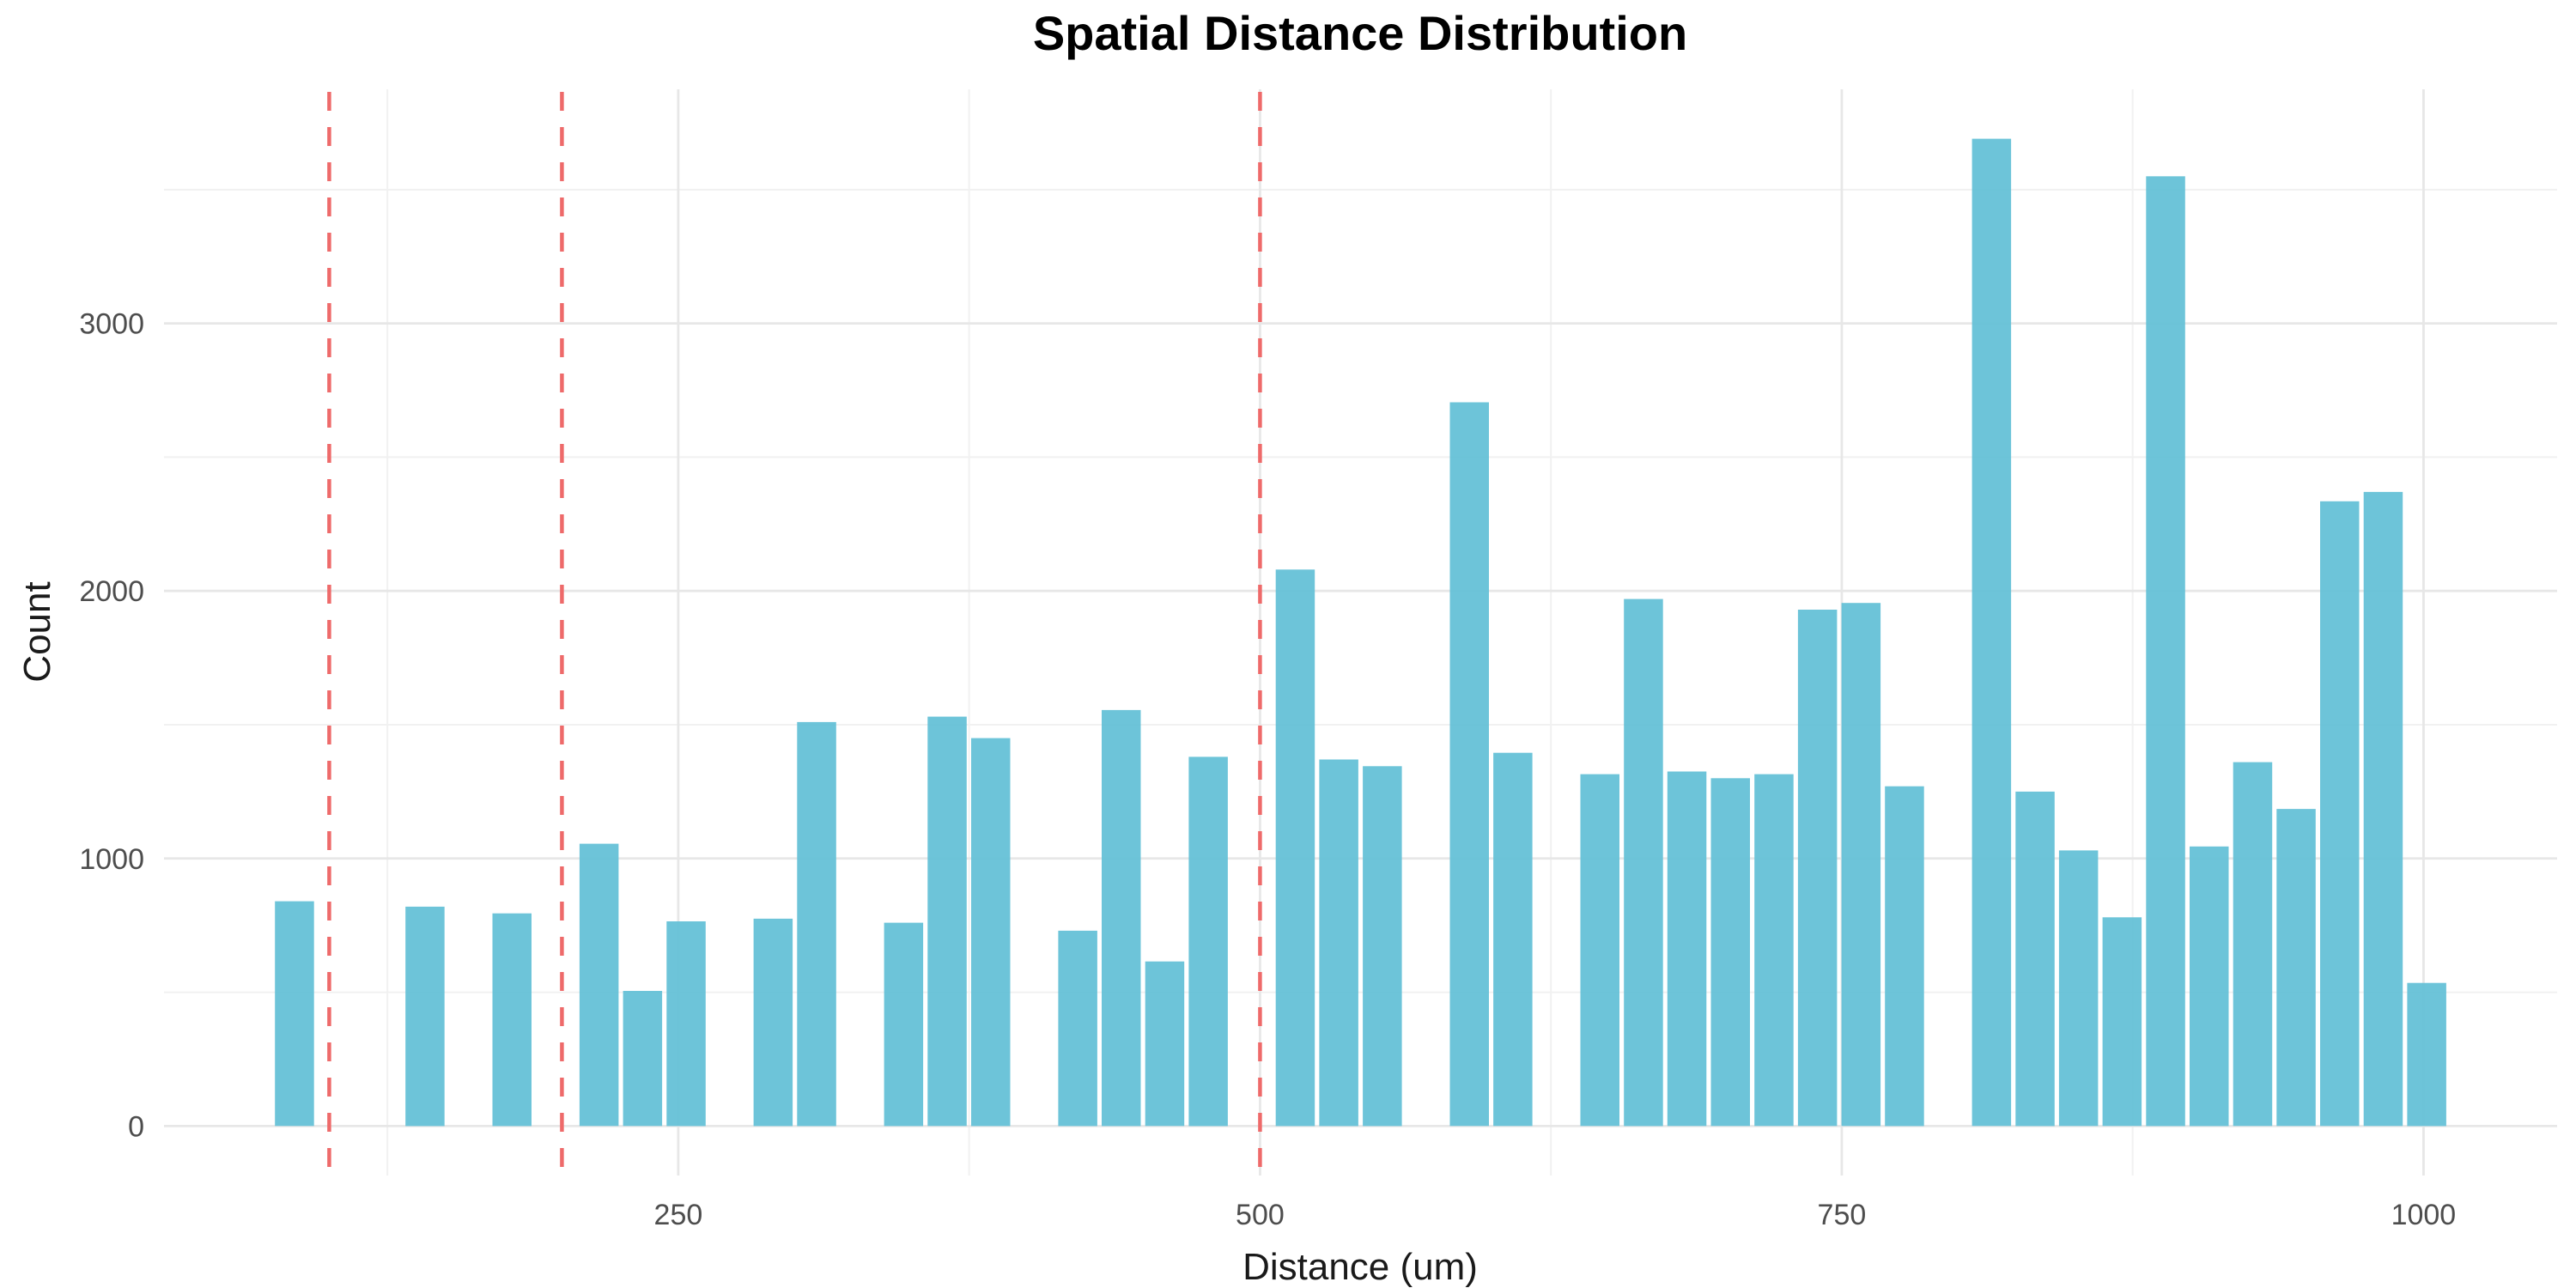 This screenshot has height=1288, width=2576. What do you see at coordinates (1261, 1215) in the screenshot?
I see `x-tick-label: 500` at bounding box center [1261, 1215].